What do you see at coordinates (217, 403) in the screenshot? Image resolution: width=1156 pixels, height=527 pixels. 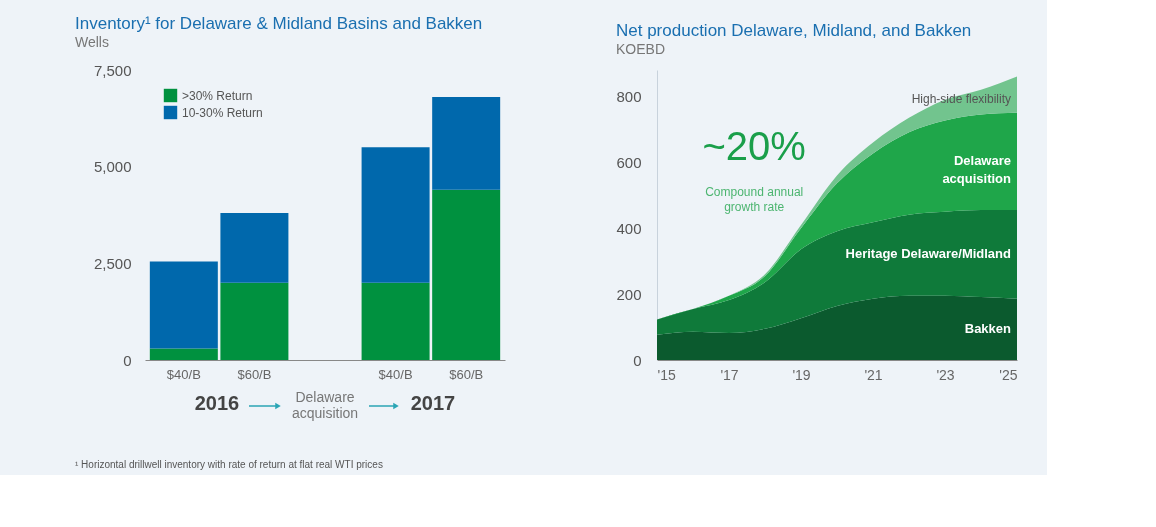 I see `text: 2016` at bounding box center [217, 403].